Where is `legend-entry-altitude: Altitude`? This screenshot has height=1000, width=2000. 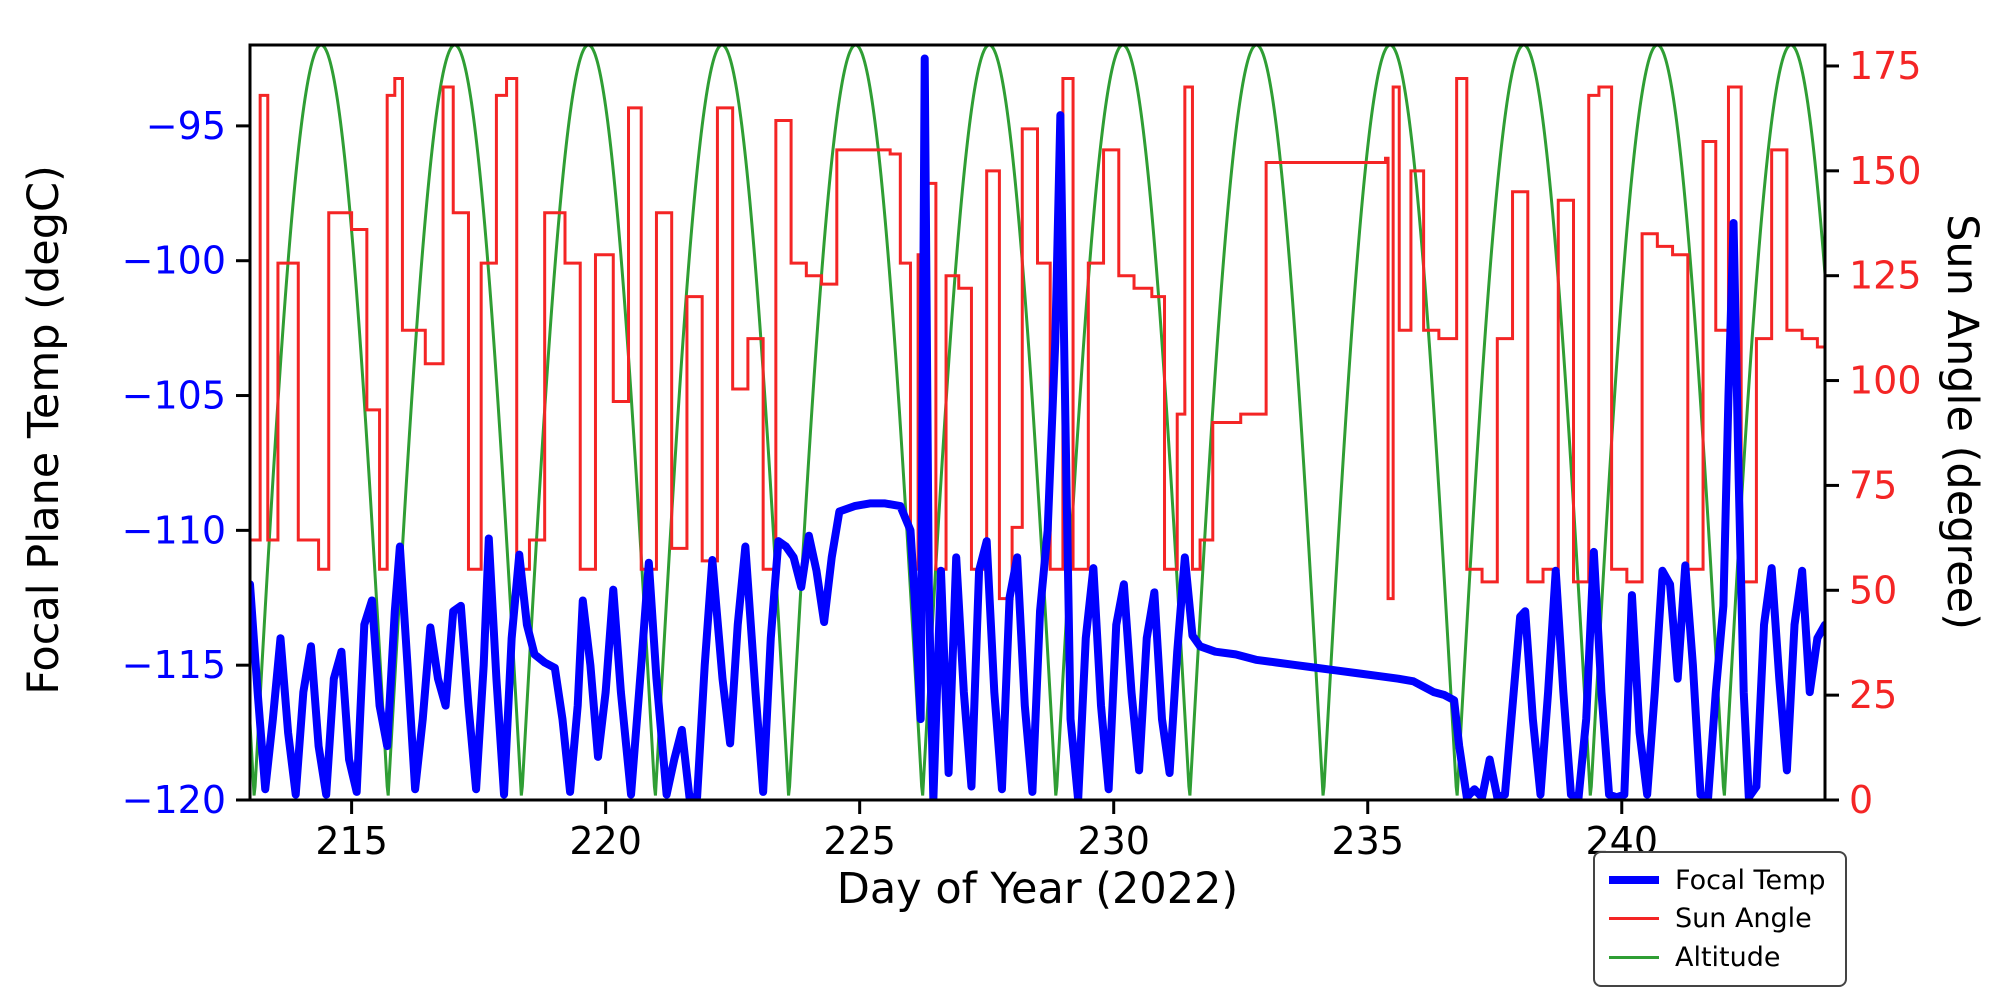
legend-entry-altitude: Altitude is located at coordinates (1720, 957).